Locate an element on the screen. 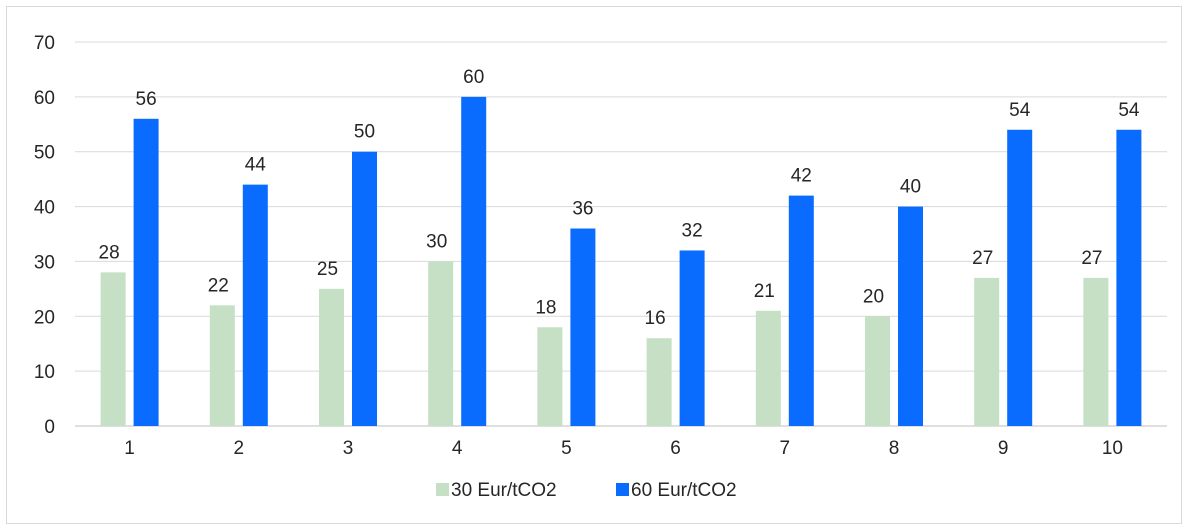 Image resolution: width=1190 pixels, height=532 pixels. x-tick-label: 2 is located at coordinates (239, 448).